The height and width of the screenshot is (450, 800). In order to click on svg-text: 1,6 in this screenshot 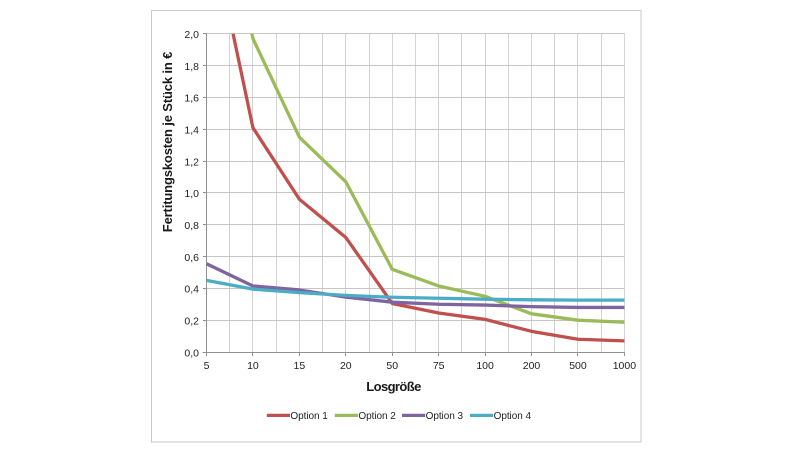, I will do `click(191, 99)`.